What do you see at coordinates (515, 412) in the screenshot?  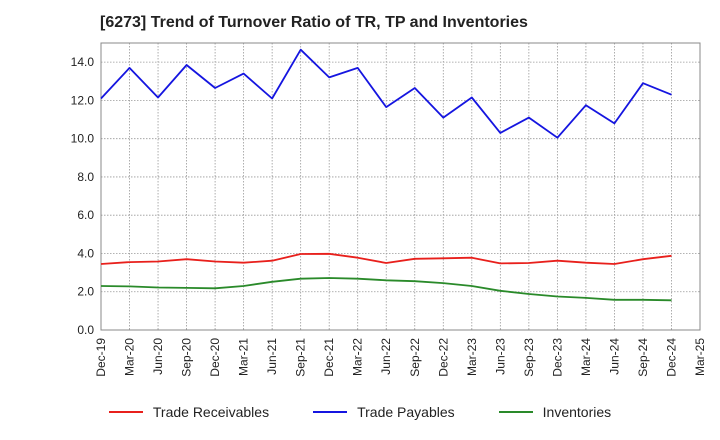 I see `legend-swatch-inventories` at bounding box center [515, 412].